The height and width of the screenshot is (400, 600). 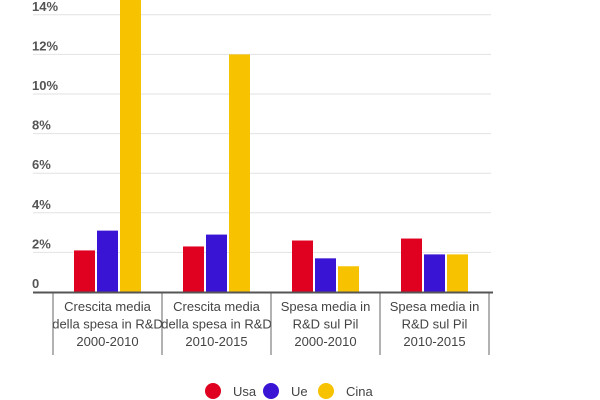 I want to click on legend-label: Usa, so click(x=245, y=391).